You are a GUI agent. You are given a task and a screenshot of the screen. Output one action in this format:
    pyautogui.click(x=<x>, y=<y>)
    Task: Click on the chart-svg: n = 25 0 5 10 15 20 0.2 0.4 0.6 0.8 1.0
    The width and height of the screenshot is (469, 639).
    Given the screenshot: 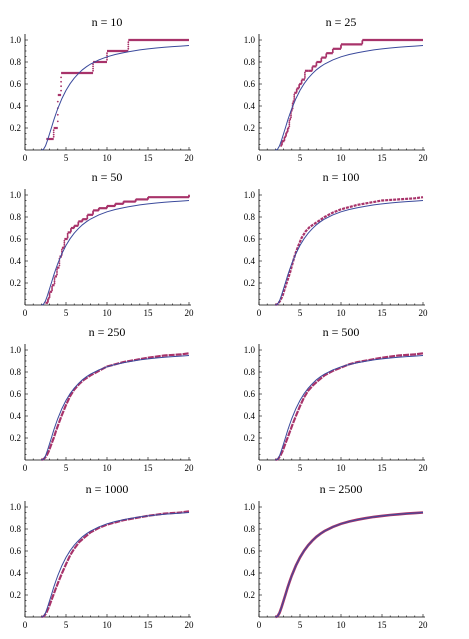 What is the action you would take?
    pyautogui.click(x=336, y=89)
    